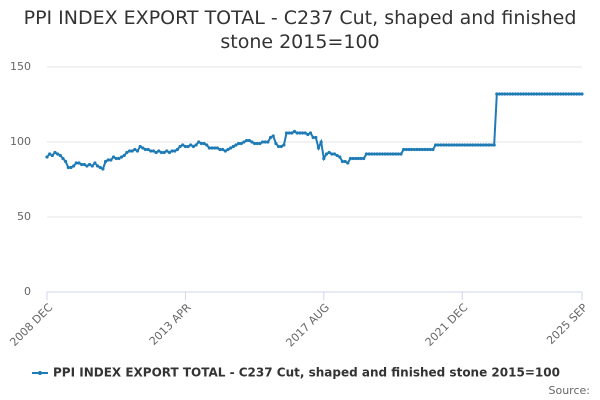  I want to click on x-tick-label: 2008 DEC, so click(31, 325).